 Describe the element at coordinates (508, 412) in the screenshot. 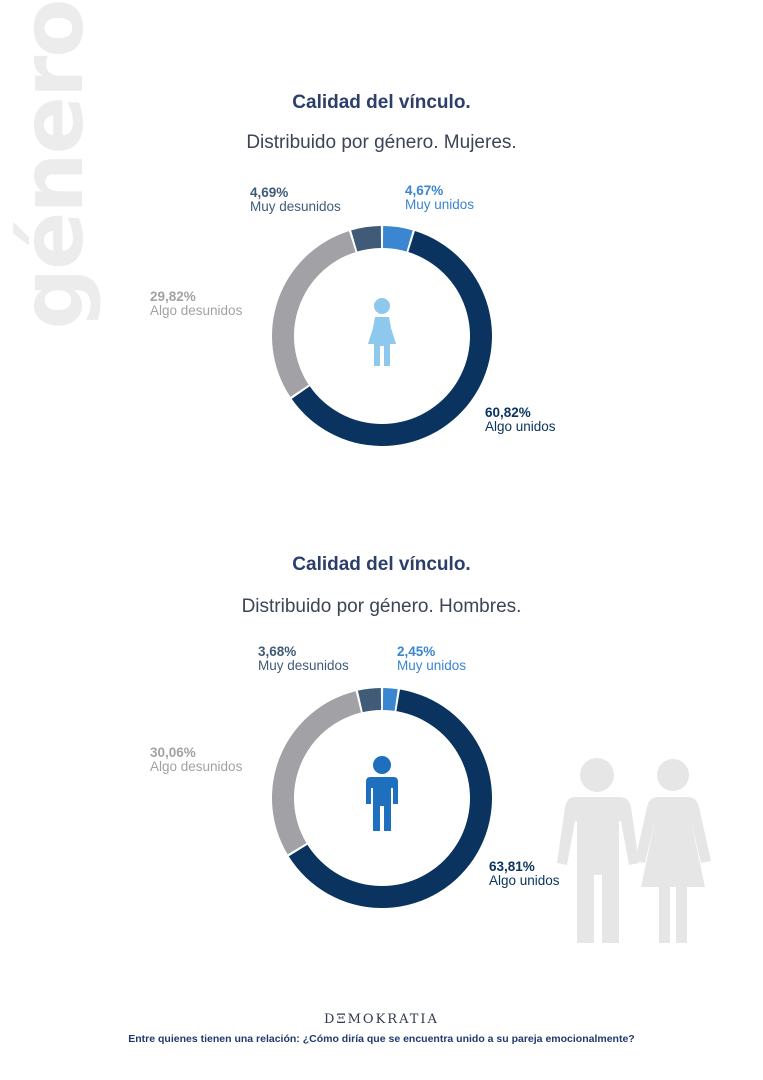

I see `value-label: 60,82%` at that location.